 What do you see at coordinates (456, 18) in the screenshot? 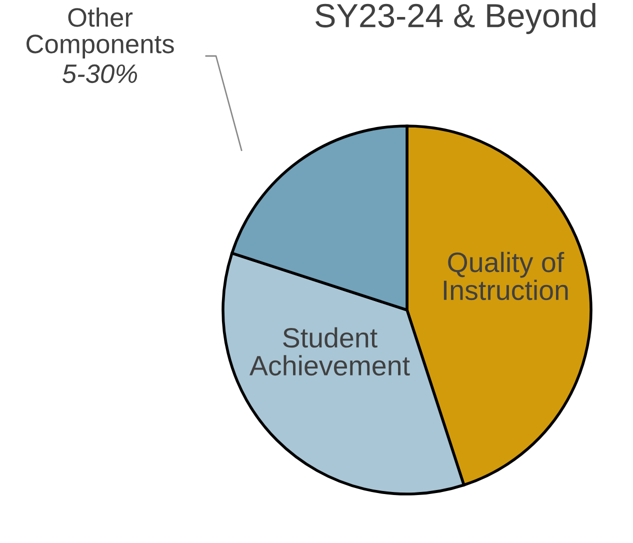
I see `chart-title: SY23-24 & Beyond` at bounding box center [456, 18].